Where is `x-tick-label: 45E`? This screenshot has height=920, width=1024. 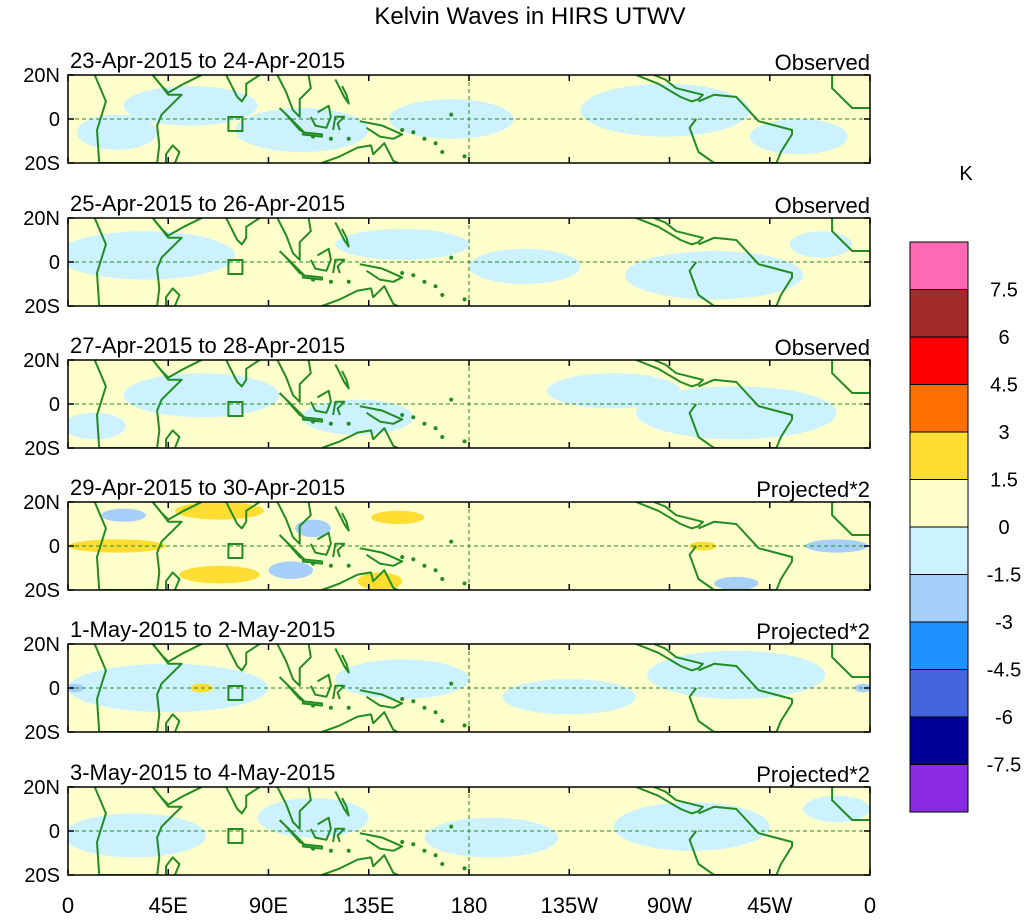
x-tick-label: 45E is located at coordinates (168, 905).